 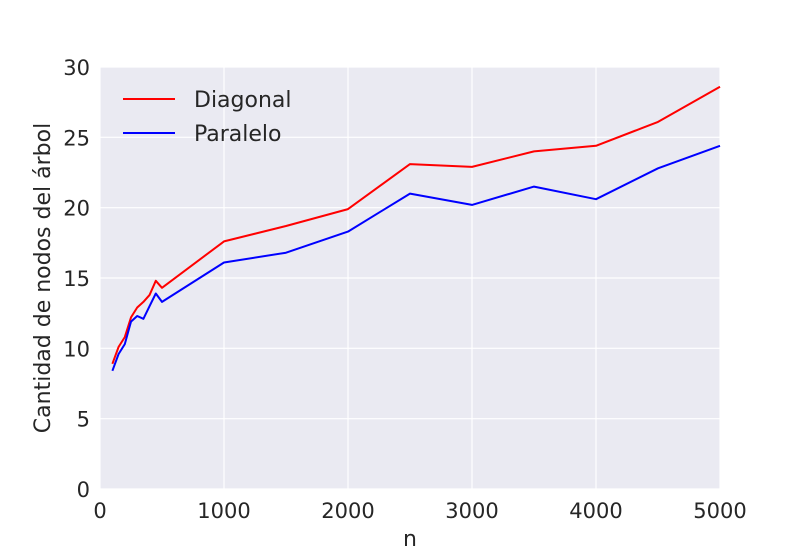 I want to click on legend-label-diagonal: Diagonal, so click(x=243, y=100).